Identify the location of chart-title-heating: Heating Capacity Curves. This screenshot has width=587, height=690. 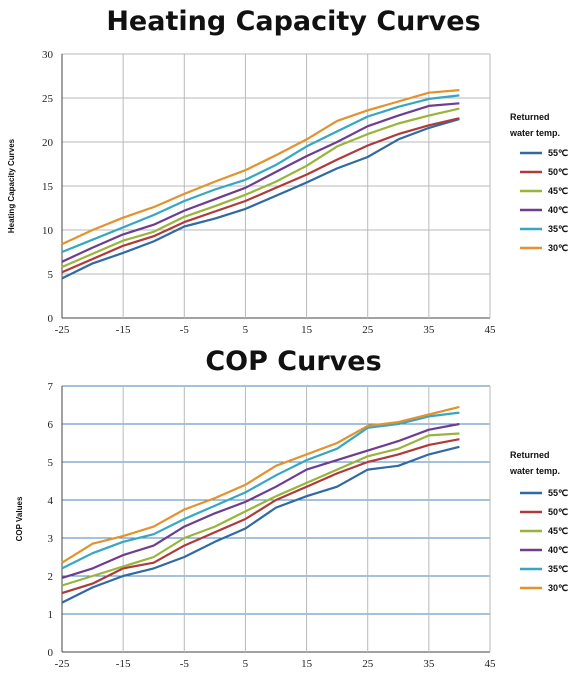
(293, 21).